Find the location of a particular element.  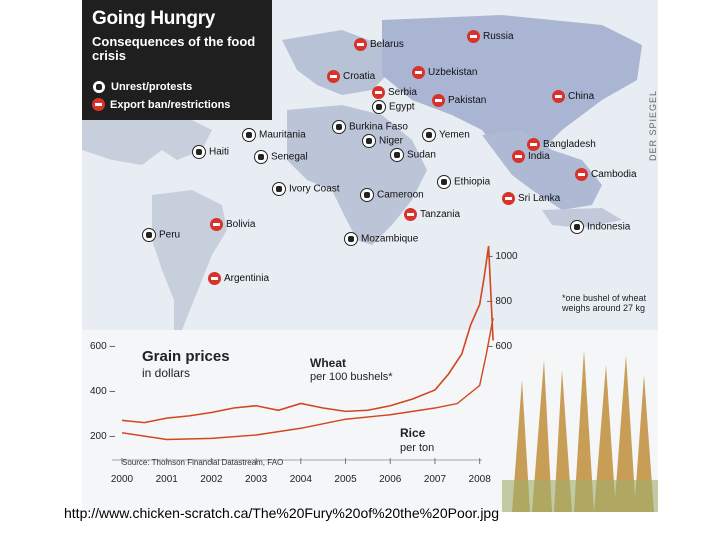

country-marker: Croatia is located at coordinates (351, 76).